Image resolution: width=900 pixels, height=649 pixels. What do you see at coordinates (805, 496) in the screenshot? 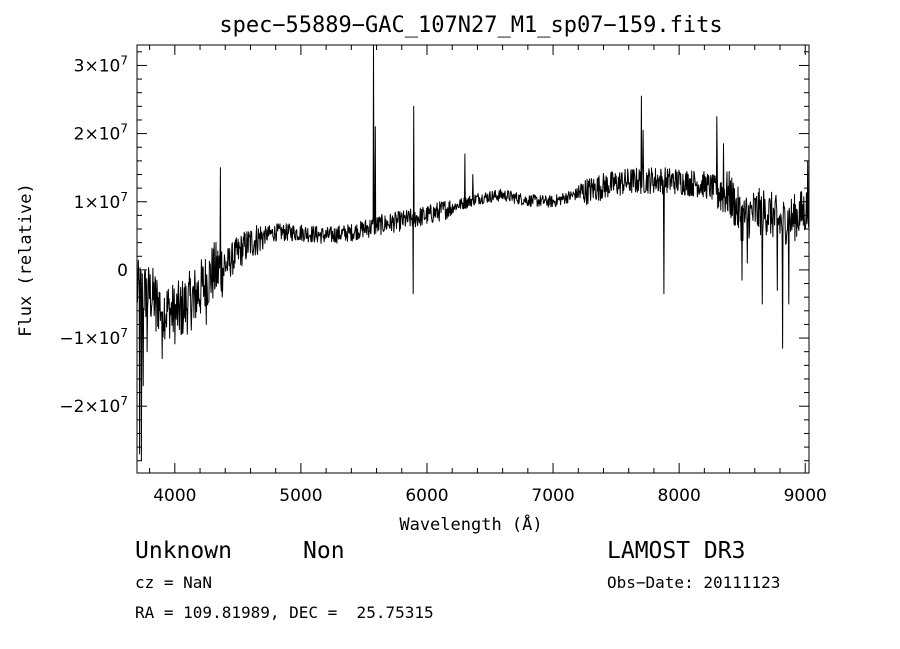
I see `x-tick-label: 9000` at bounding box center [805, 496].